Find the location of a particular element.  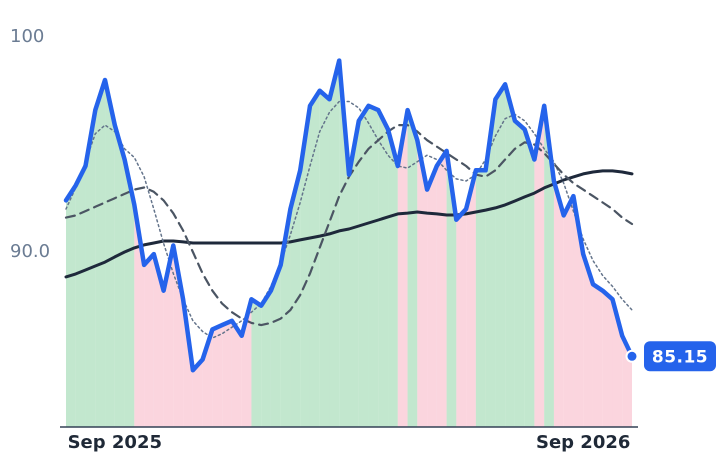

last-point is located at coordinates (632, 356).